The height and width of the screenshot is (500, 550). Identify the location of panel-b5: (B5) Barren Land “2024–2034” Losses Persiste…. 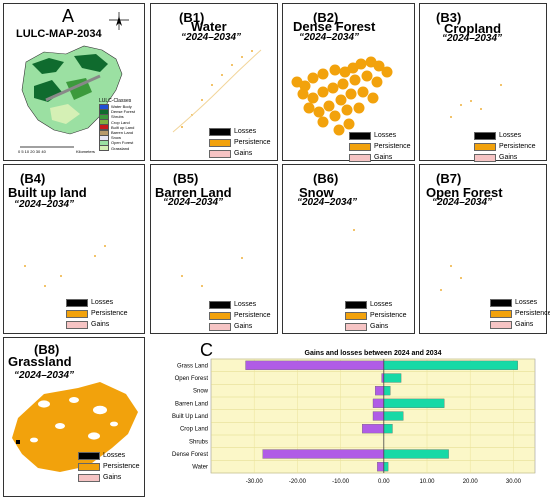
(214, 249).